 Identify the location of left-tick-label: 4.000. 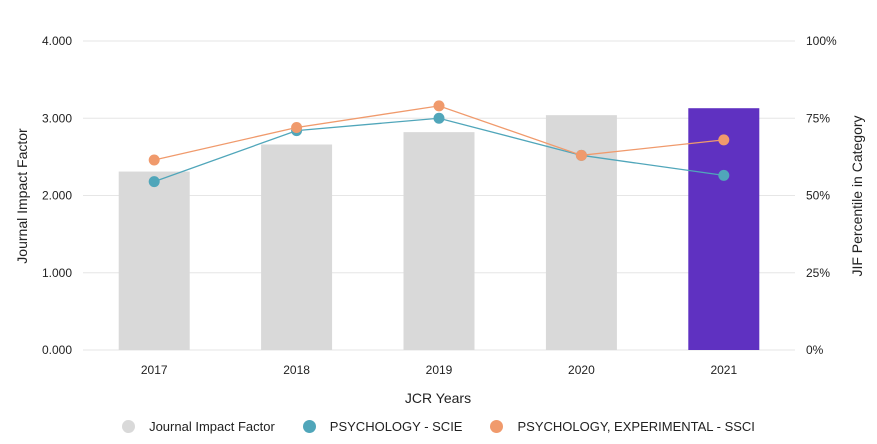
(57, 41).